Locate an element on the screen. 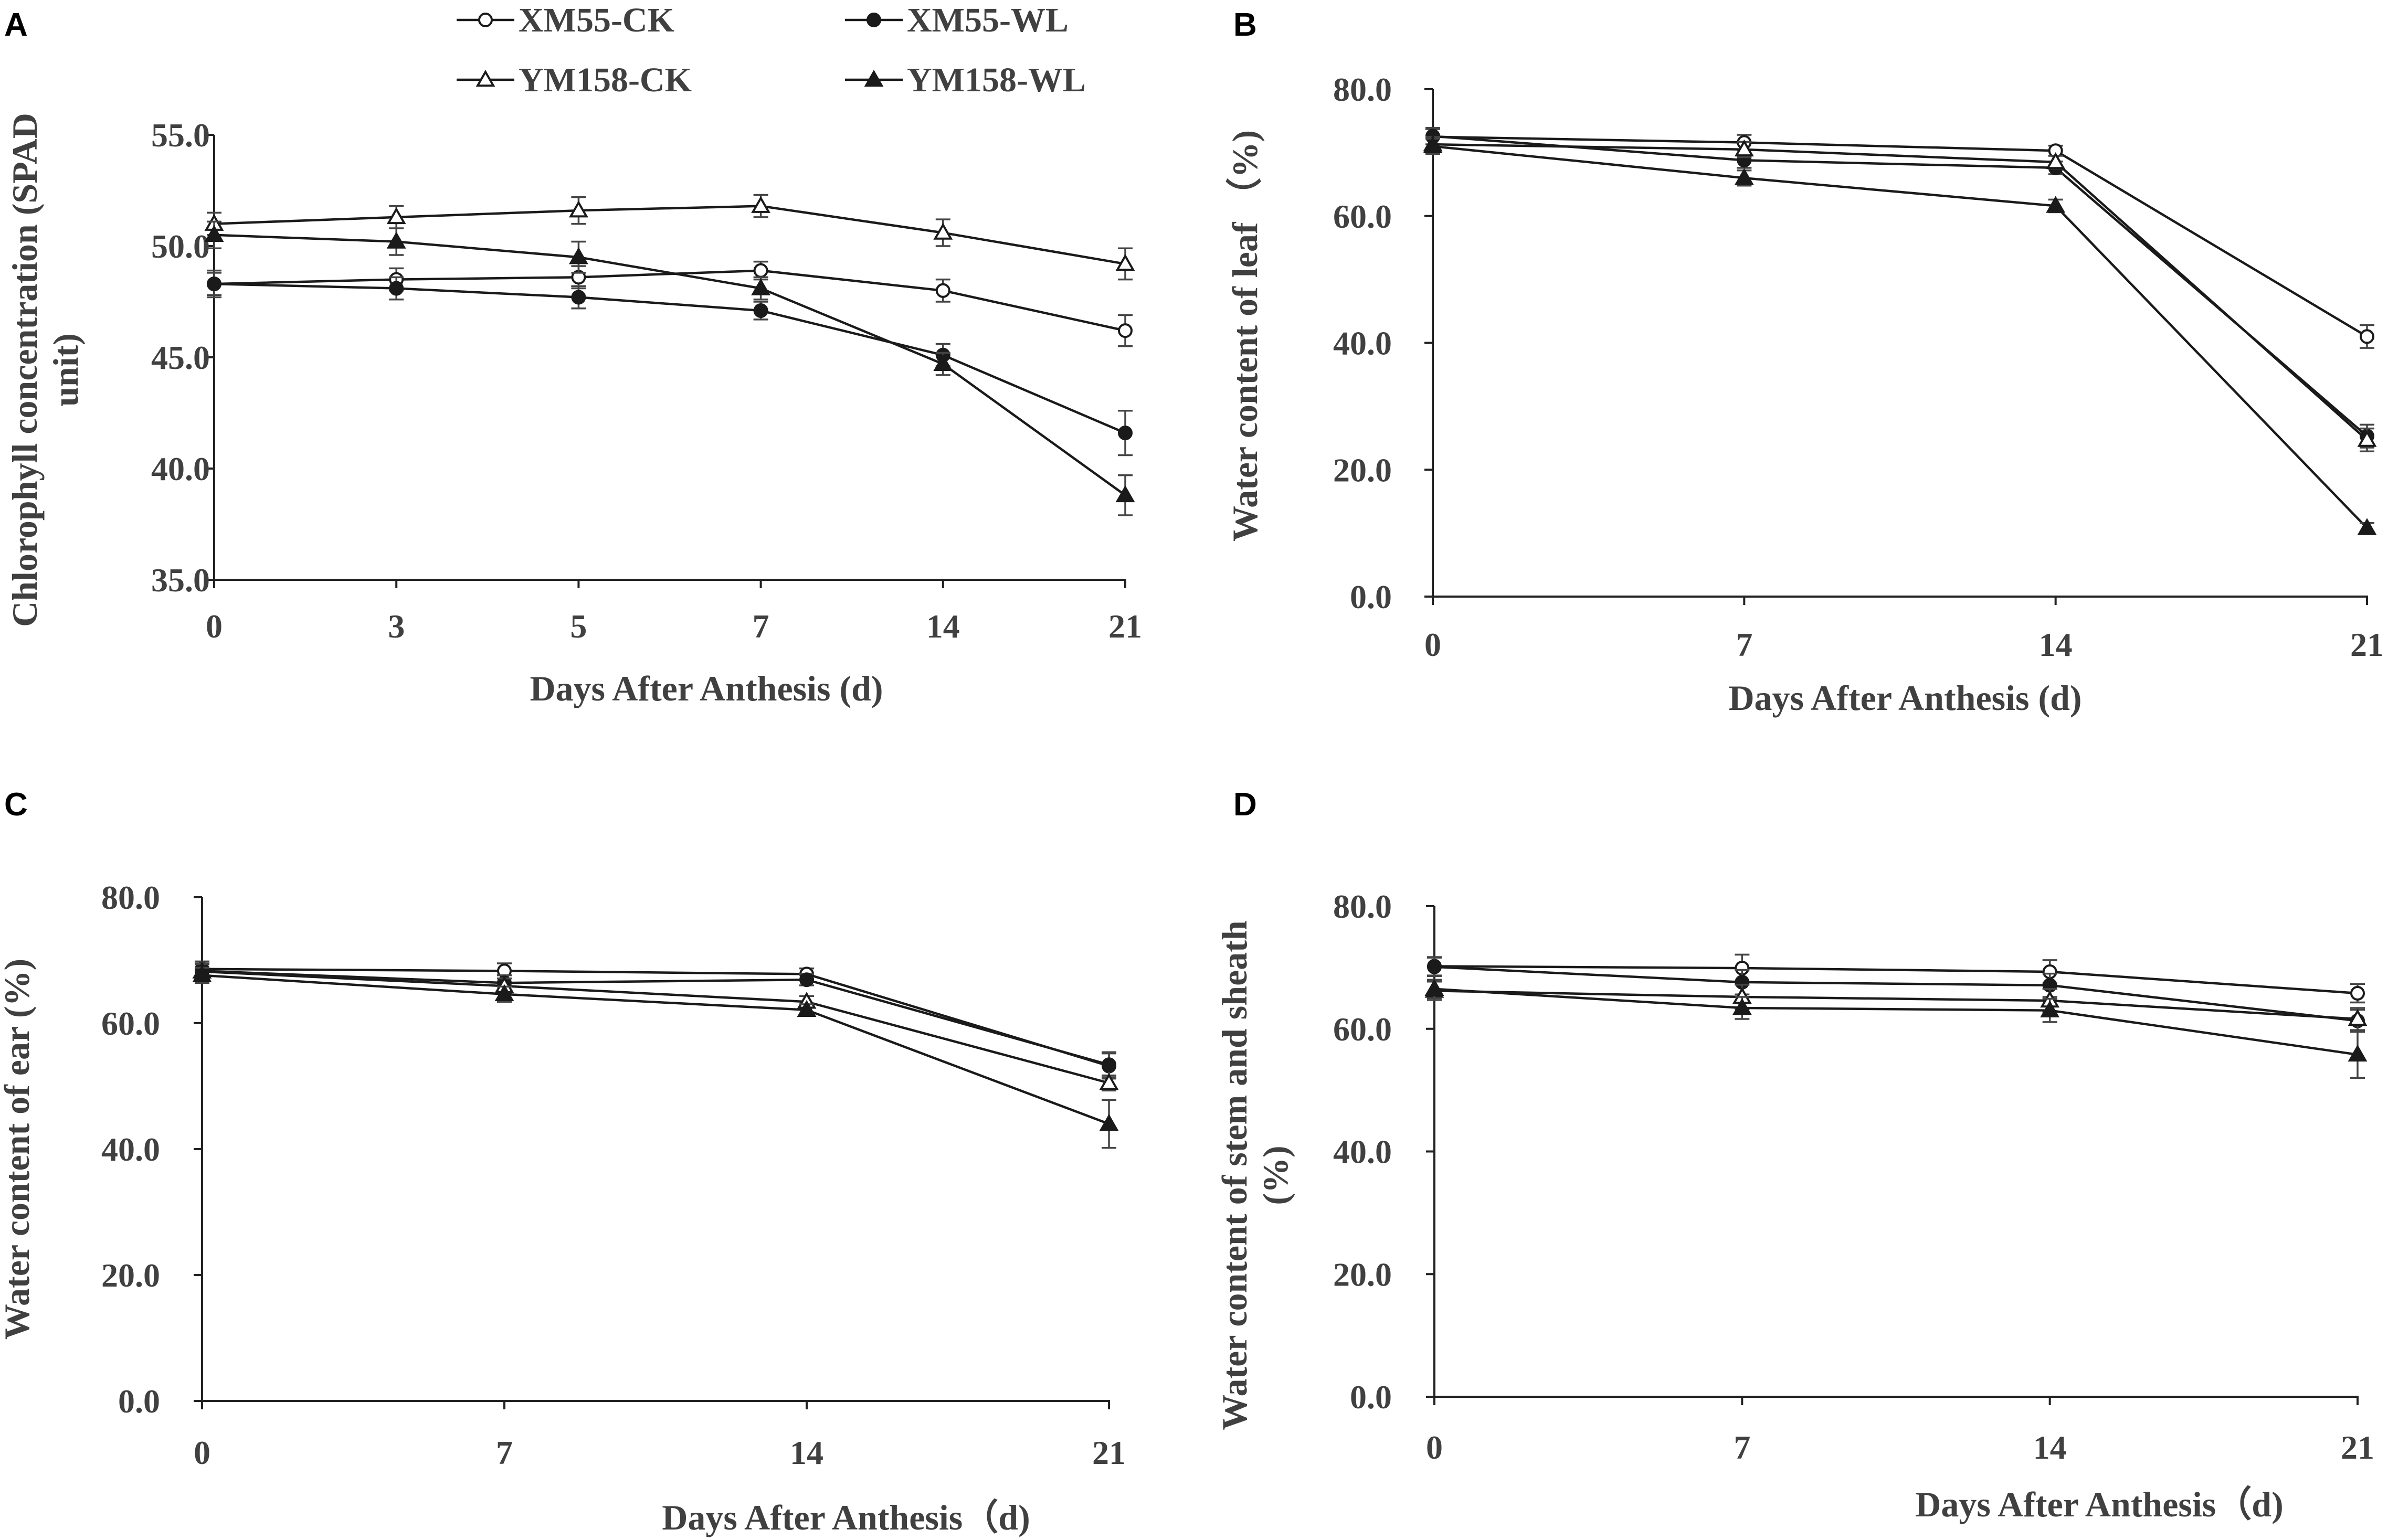  y-axis-title: Water content of ear (%) is located at coordinates (18, 1149).